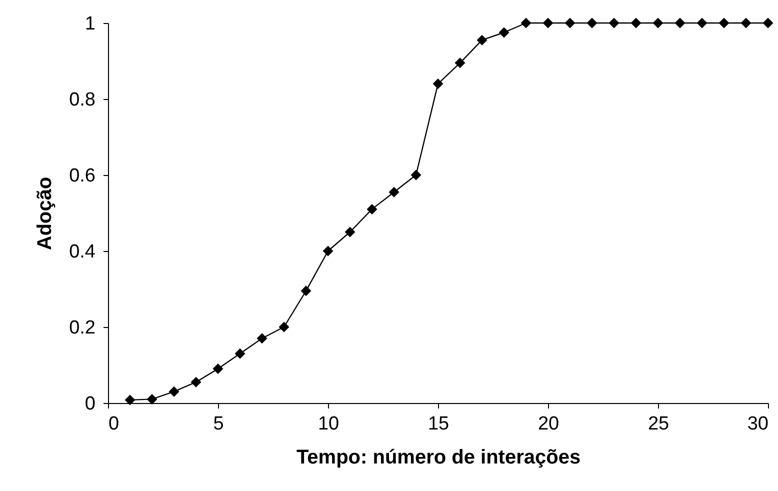  I want to click on x-axis-title: Tempo: número de interações, so click(438, 457).